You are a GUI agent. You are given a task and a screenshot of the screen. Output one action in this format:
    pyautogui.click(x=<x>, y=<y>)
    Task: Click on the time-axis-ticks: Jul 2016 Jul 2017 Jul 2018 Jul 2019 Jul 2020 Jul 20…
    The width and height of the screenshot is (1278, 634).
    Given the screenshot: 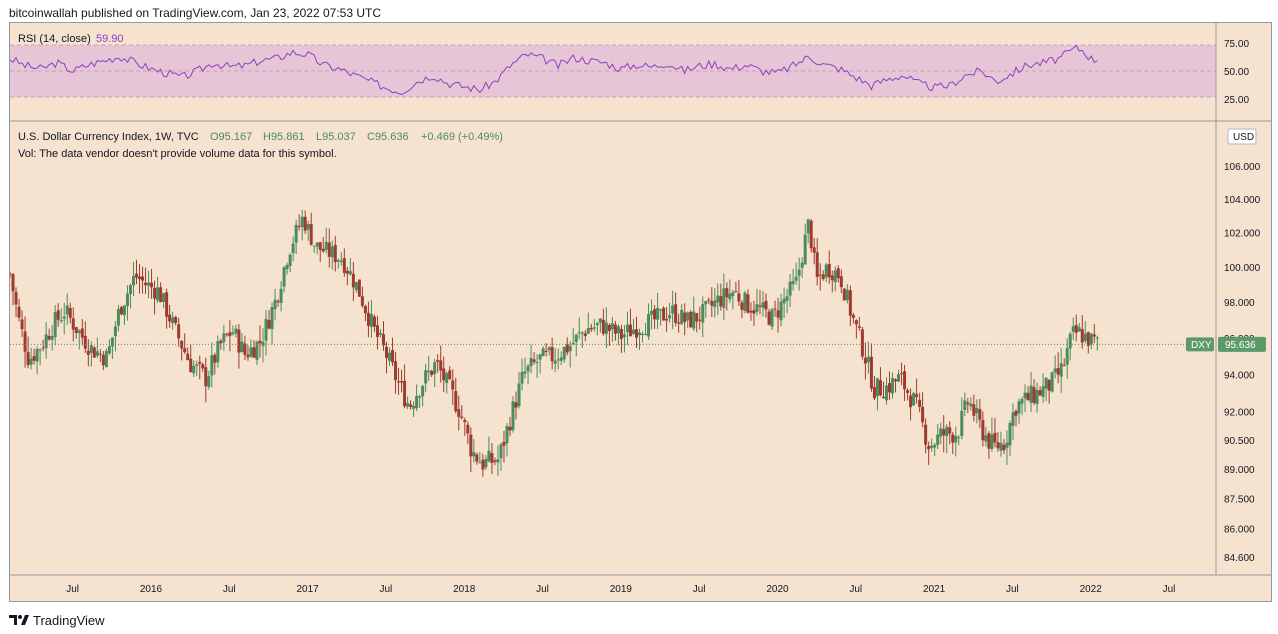 What is the action you would take?
    pyautogui.click(x=620, y=589)
    